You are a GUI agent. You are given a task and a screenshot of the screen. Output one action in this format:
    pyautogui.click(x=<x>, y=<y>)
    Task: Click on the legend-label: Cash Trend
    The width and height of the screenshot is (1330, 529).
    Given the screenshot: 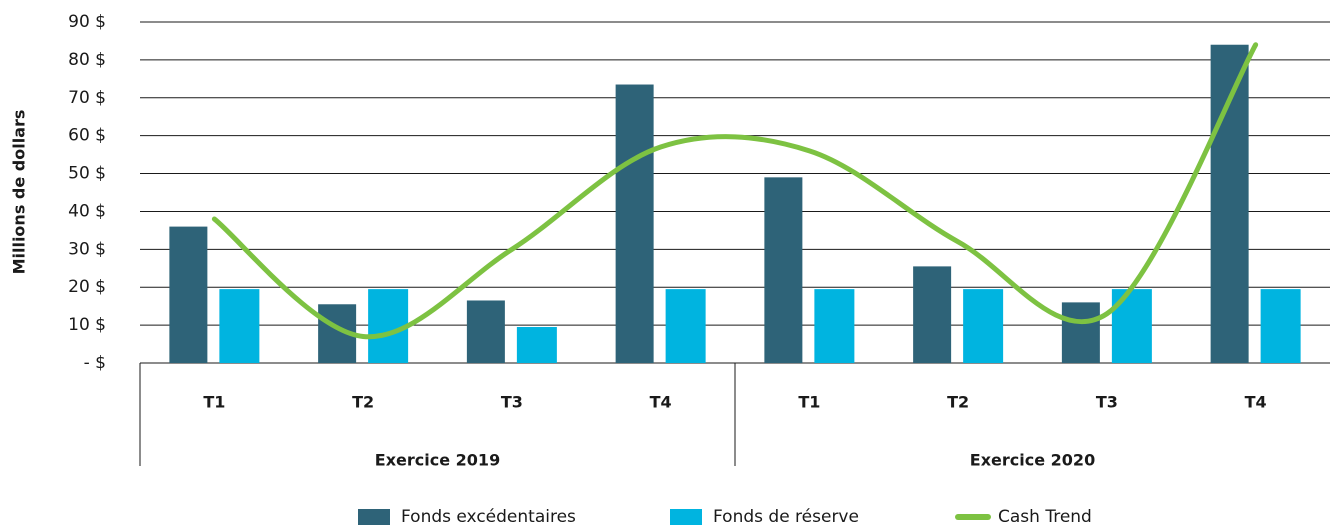 What is the action you would take?
    pyautogui.click(x=1045, y=516)
    